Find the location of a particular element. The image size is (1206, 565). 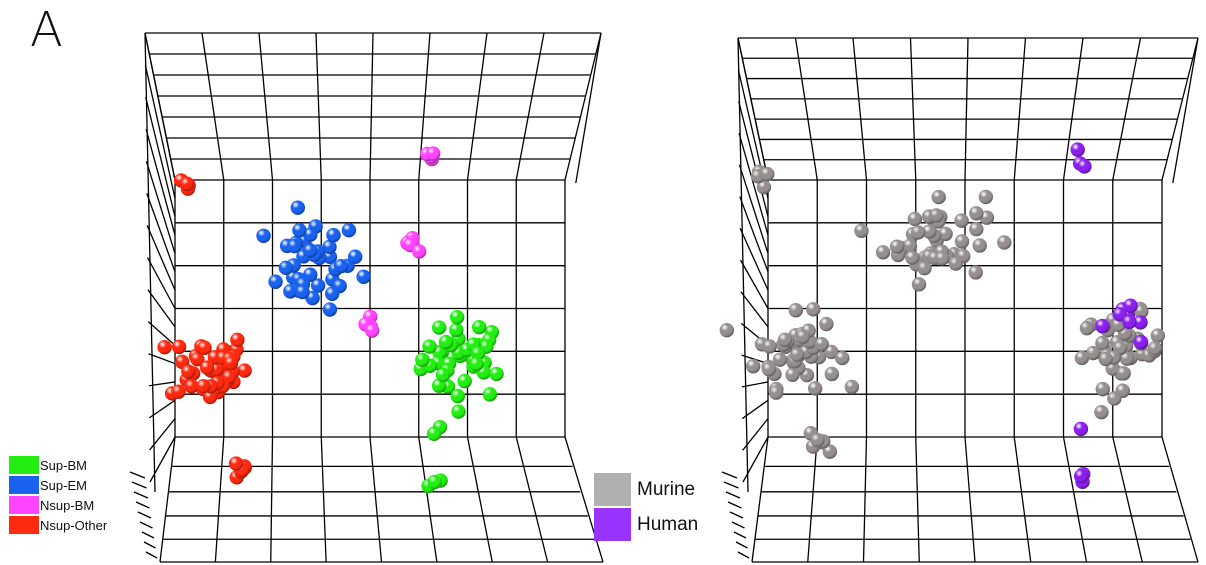

series-nsup-other is located at coordinates (204, 329).